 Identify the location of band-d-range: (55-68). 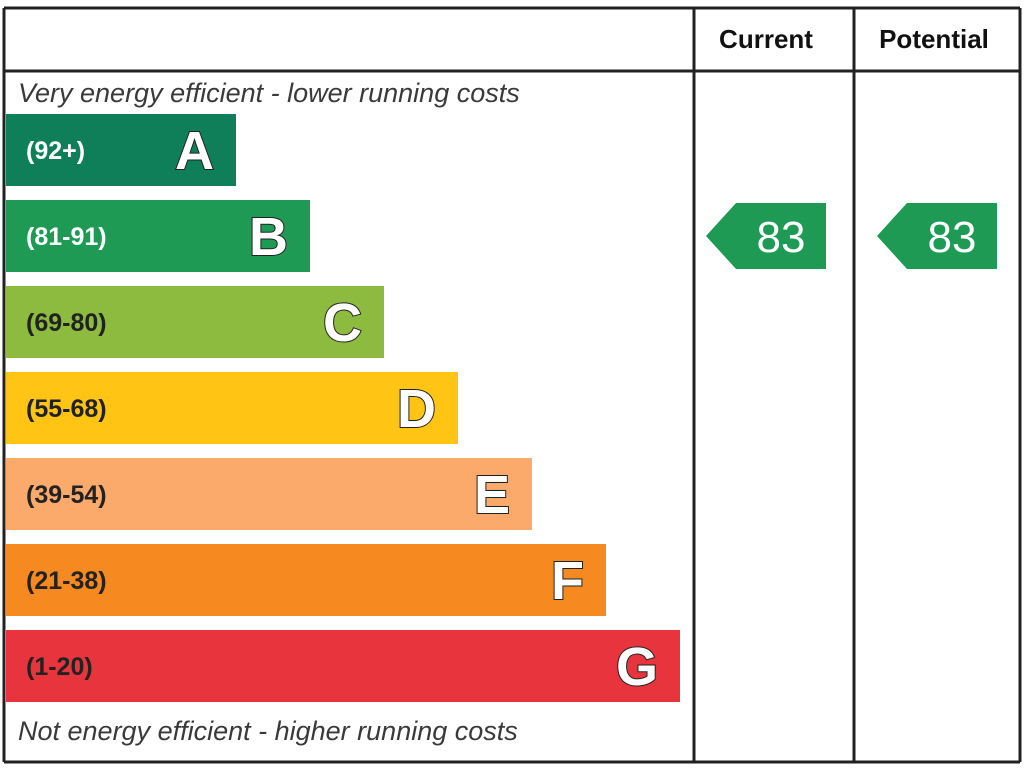
(66, 409).